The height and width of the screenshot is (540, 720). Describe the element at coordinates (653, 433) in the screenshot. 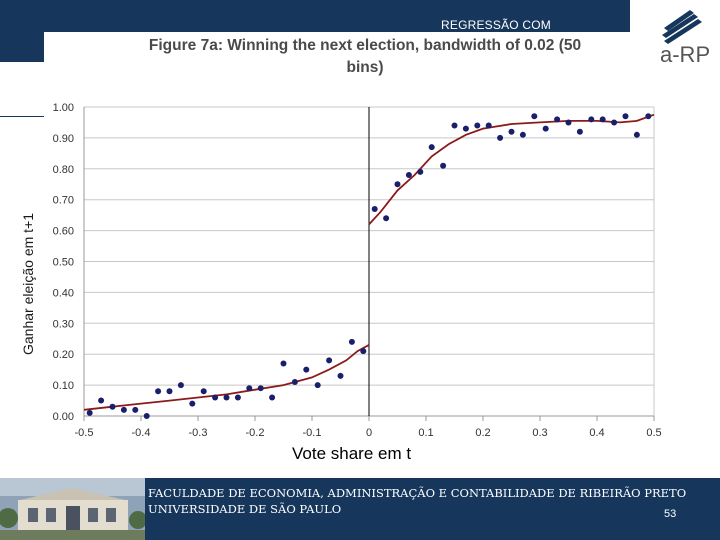

I see `x-tick-label: 0.5` at that location.